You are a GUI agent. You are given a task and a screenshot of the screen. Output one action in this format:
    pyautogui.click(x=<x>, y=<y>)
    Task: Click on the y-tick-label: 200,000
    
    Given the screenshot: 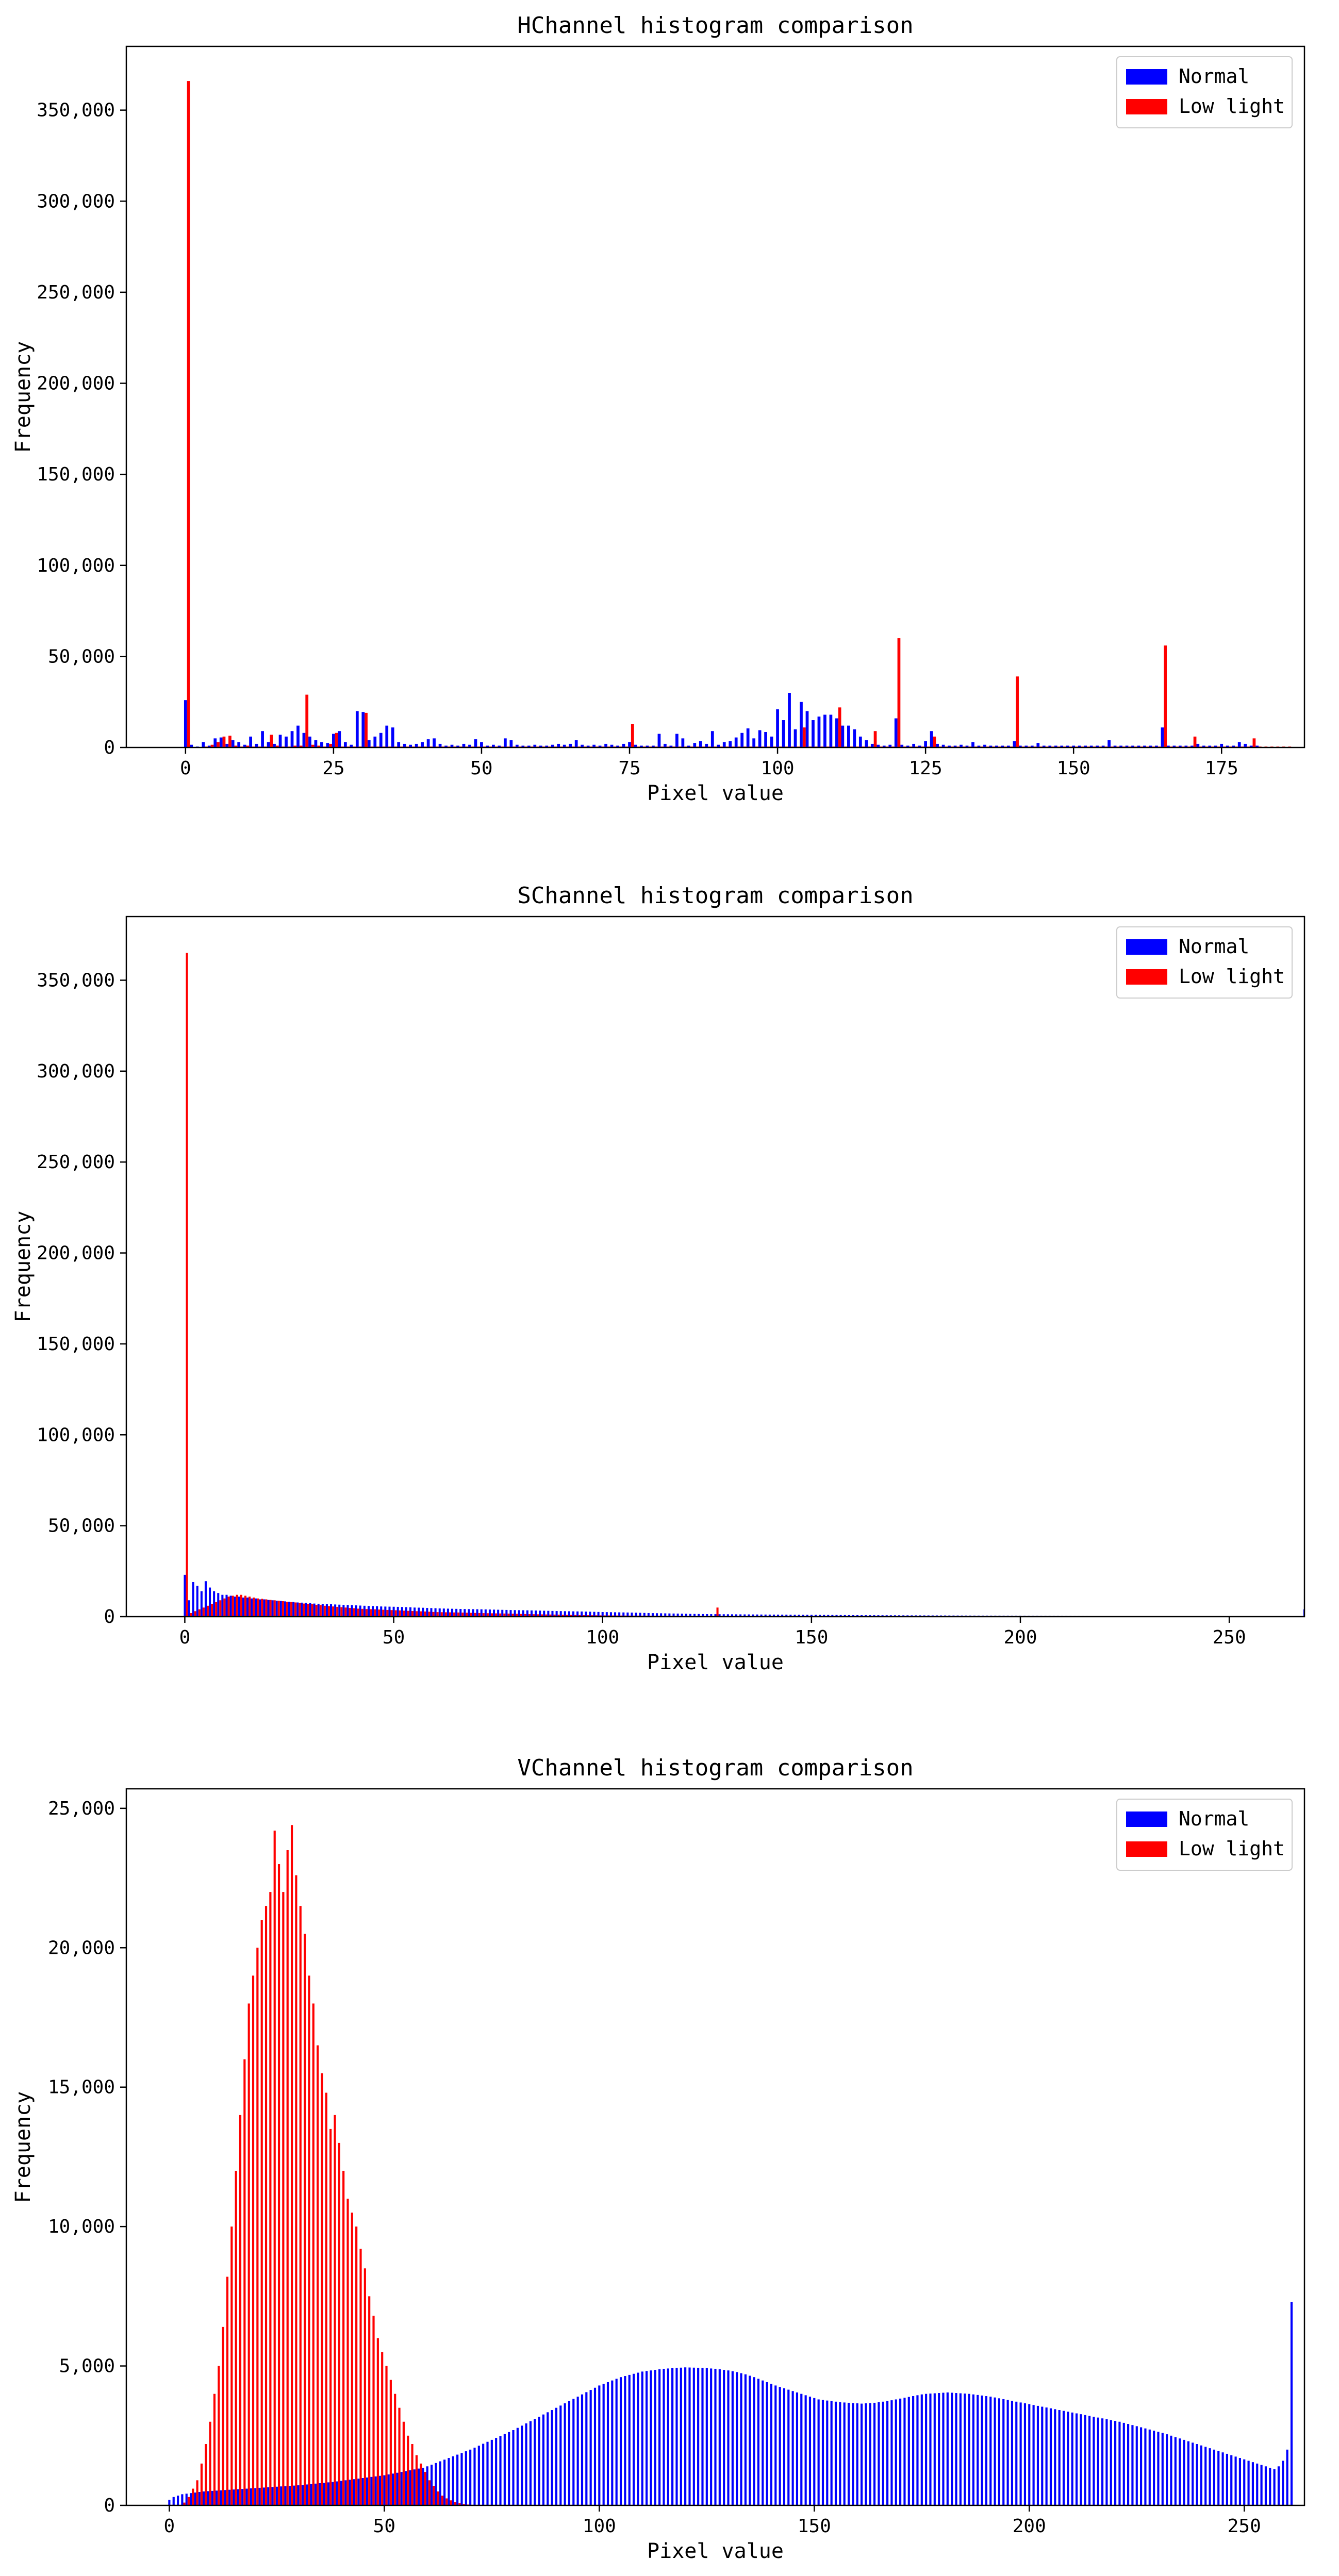 What is the action you would take?
    pyautogui.click(x=76, y=384)
    